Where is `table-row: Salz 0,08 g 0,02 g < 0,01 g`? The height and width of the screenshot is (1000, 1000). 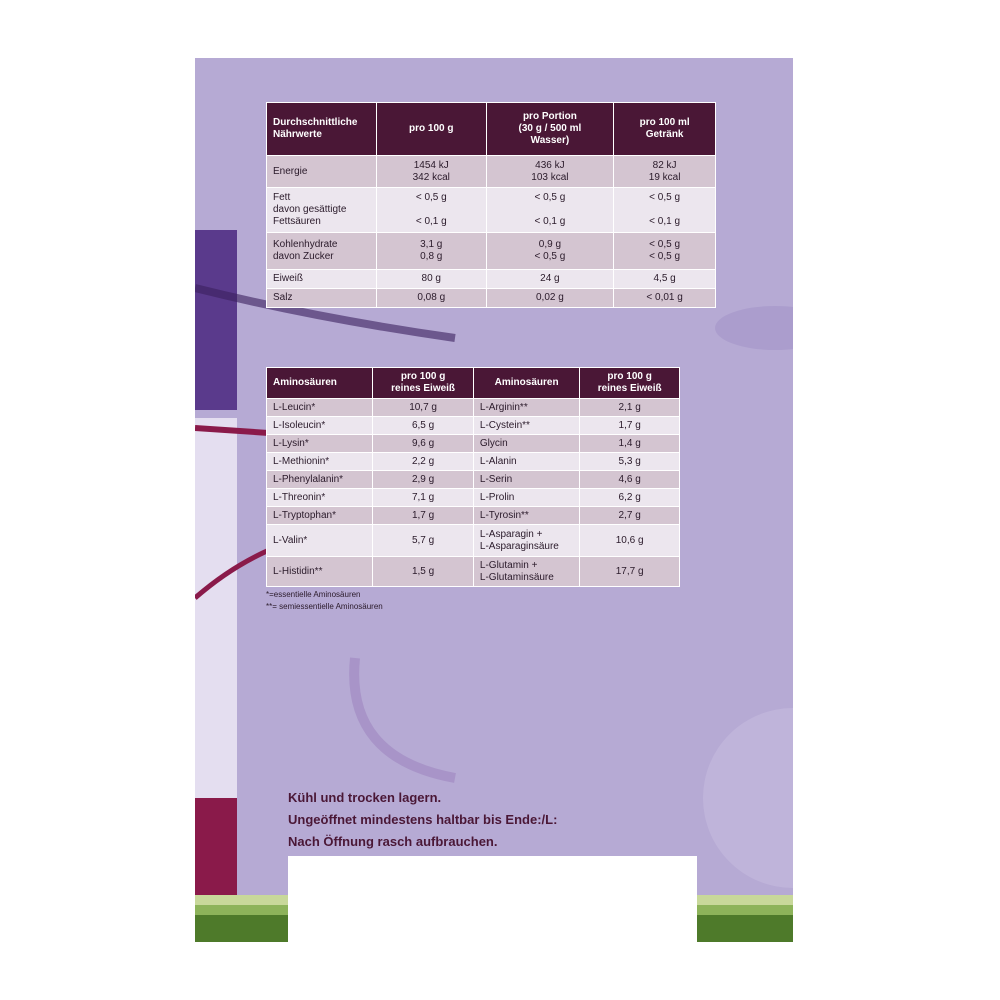 table-row: Salz 0,08 g 0,02 g < 0,01 g is located at coordinates (491, 298).